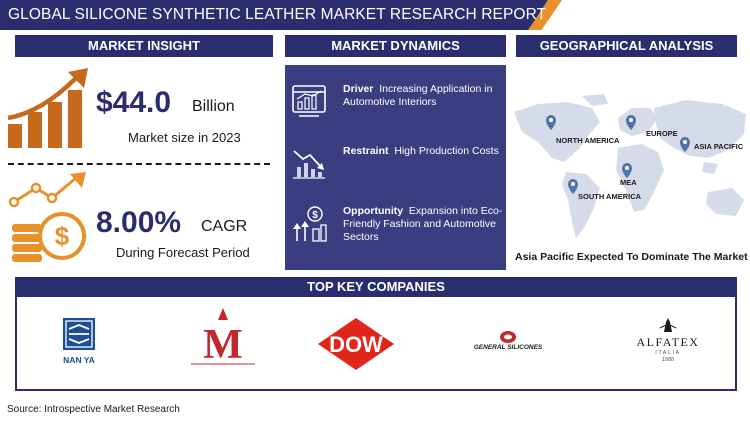 This screenshot has height=422, width=750. I want to click on logo-alfatex-text: ALFATEX, so click(668, 342).